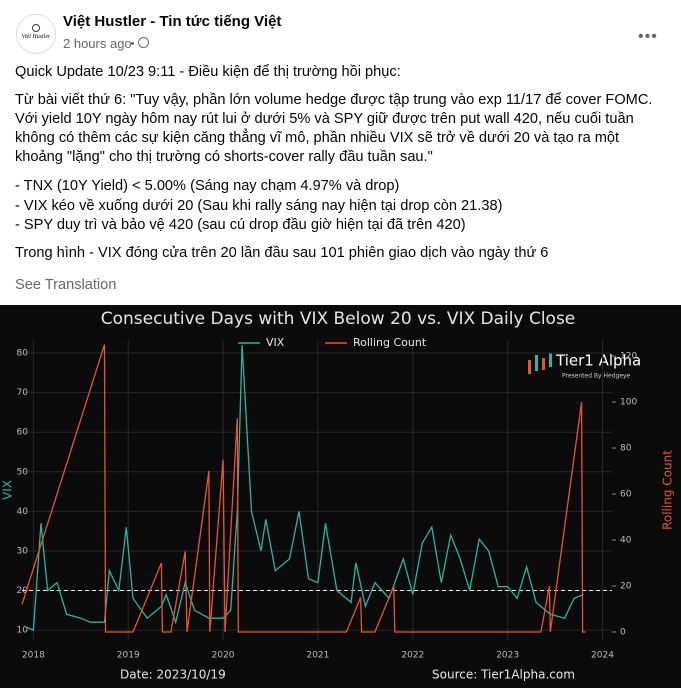 The height and width of the screenshot is (688, 681). What do you see at coordinates (36, 37) in the screenshot?
I see `avatar-text: Việt Hustler` at bounding box center [36, 37].